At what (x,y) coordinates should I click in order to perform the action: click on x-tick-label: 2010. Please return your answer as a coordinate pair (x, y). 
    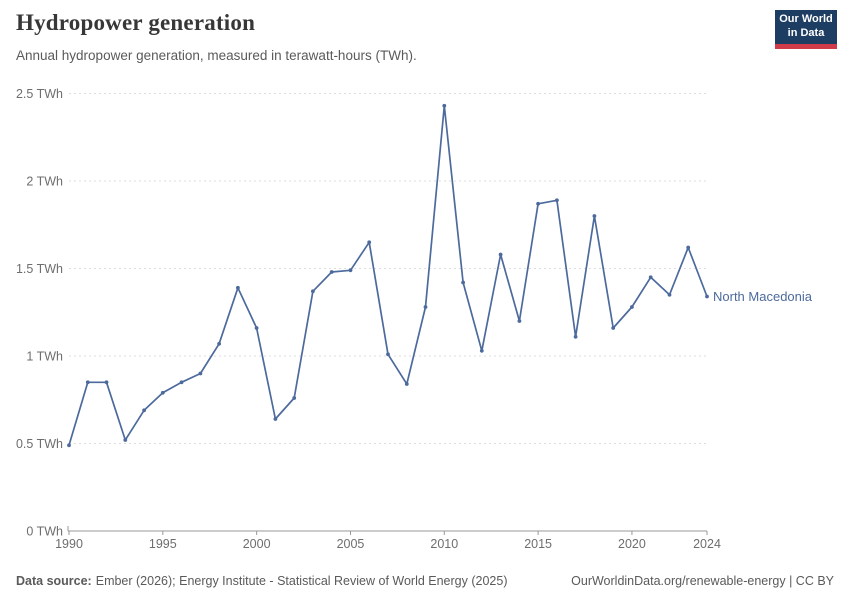
    Looking at the image, I should click on (444, 544).